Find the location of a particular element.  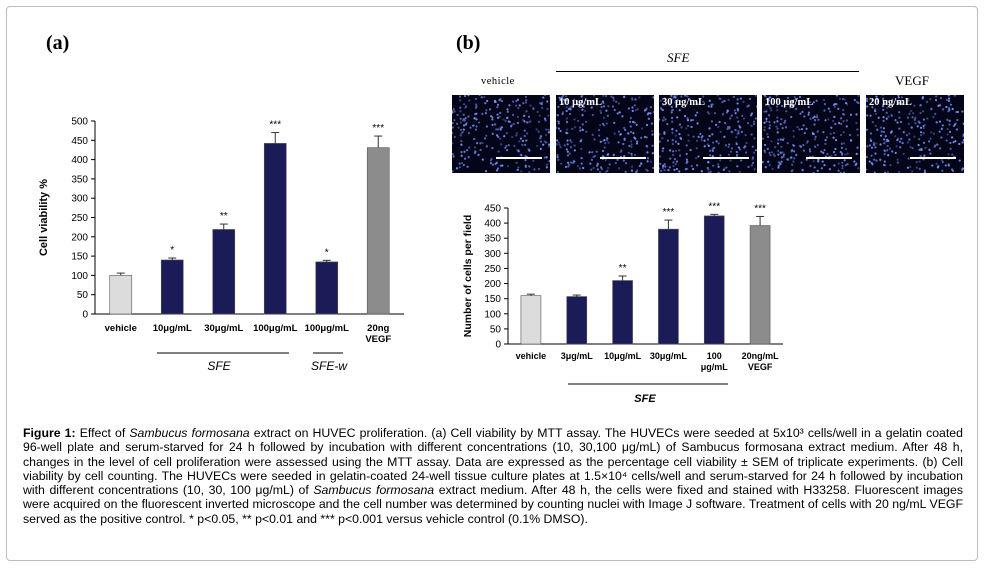

micrograph-30ug: 30 μg/mL is located at coordinates (708, 134).